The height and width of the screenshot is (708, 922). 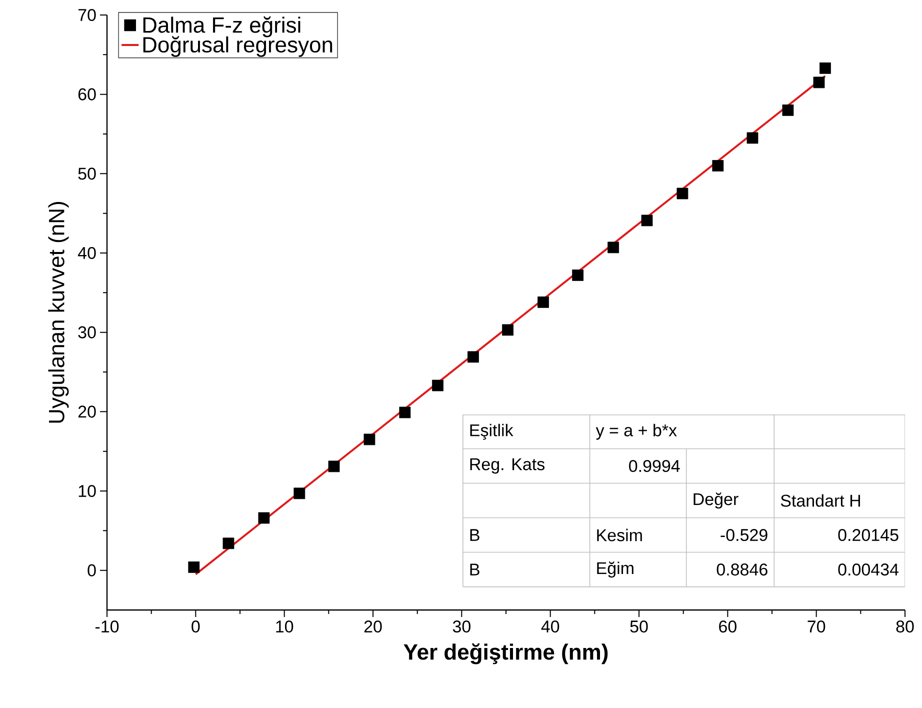 What do you see at coordinates (615, 570) in the screenshot?
I see `annotation: Eğim` at bounding box center [615, 570].